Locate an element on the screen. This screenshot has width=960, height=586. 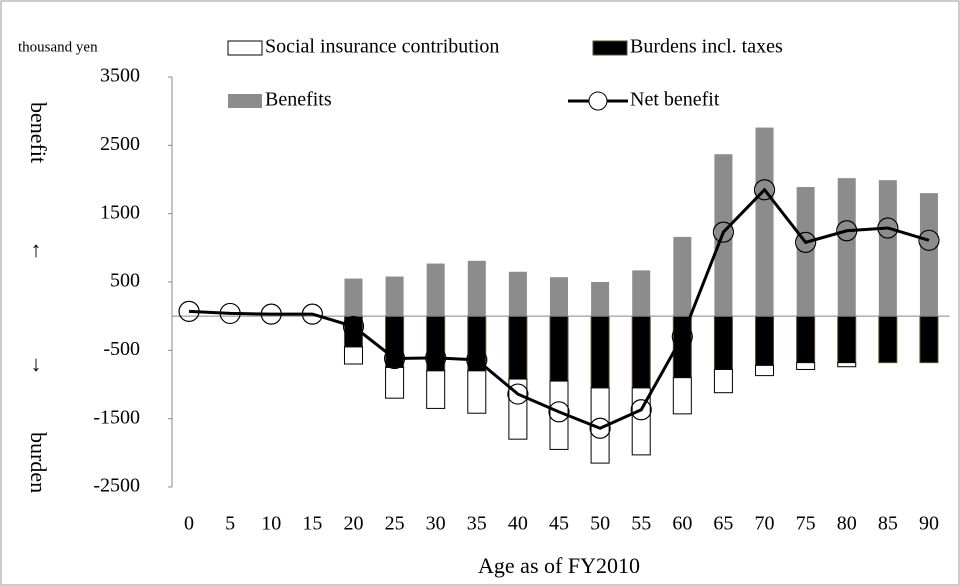
y-tick-label: -500 is located at coordinates (121, 349).